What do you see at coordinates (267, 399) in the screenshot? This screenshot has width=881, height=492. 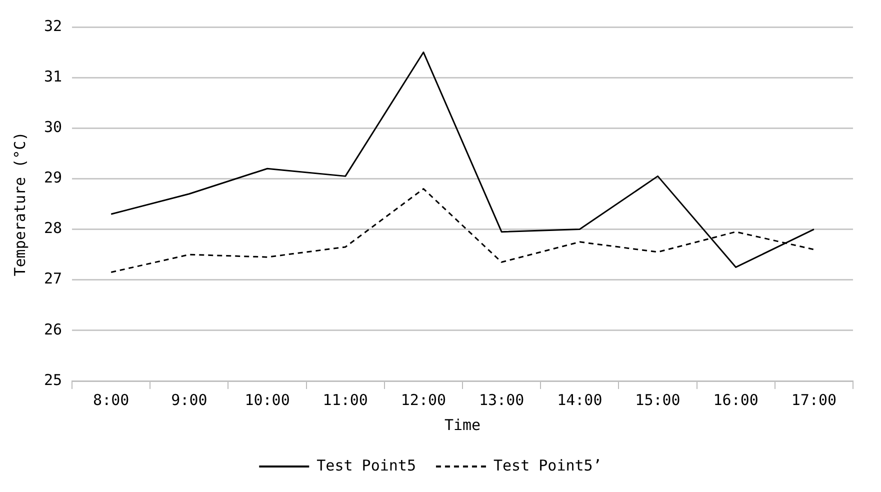 I see `x-tick-label: 10:00` at bounding box center [267, 399].